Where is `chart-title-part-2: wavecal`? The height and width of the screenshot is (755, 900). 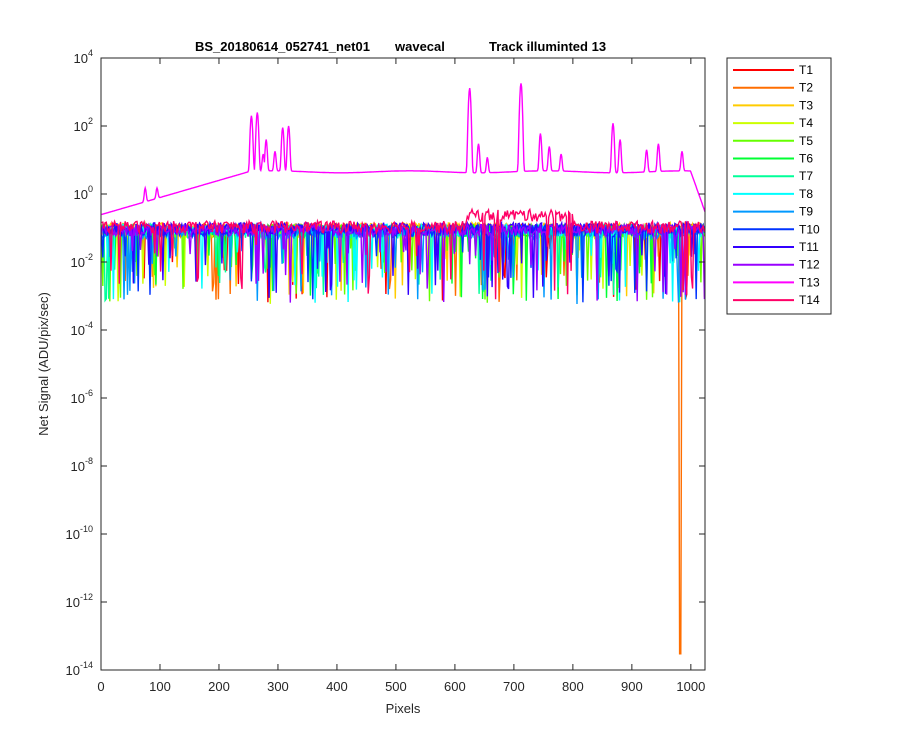 chart-title-part-2: wavecal is located at coordinates (419, 46).